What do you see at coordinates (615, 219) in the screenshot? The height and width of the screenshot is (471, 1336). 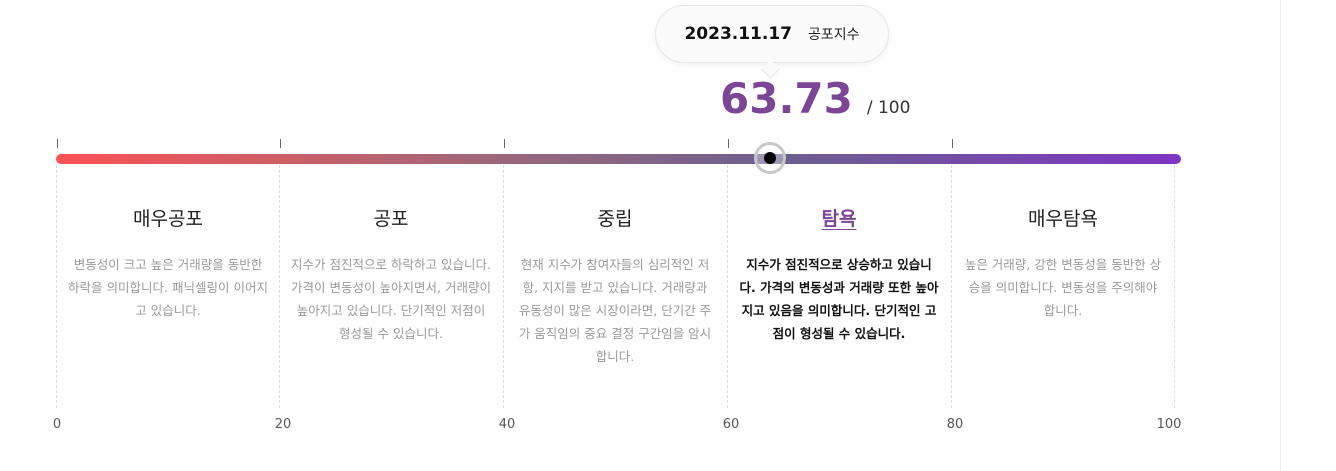 I see `zone-title: 중립` at bounding box center [615, 219].